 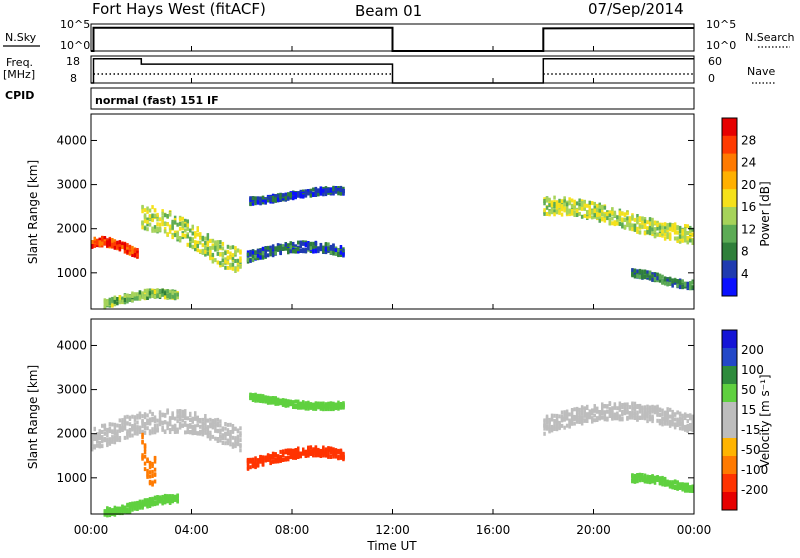 I want to click on power-colorbar-label: Power [dB], so click(x=765, y=213).